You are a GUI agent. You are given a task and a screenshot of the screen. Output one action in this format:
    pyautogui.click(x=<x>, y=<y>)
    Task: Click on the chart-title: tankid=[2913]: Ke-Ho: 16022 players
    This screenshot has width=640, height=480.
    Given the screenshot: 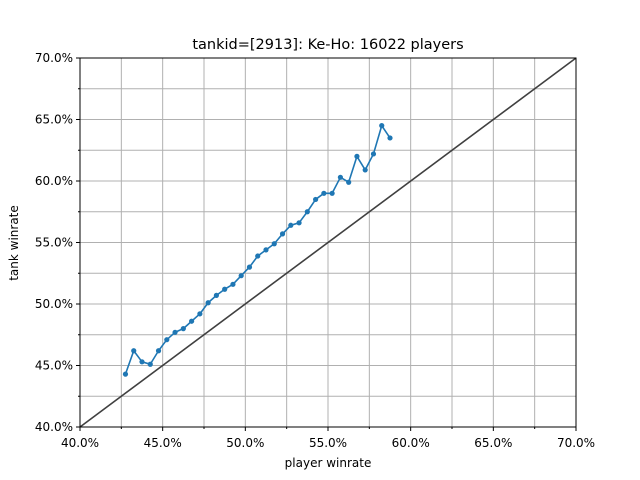 What is the action you would take?
    pyautogui.click(x=327, y=45)
    